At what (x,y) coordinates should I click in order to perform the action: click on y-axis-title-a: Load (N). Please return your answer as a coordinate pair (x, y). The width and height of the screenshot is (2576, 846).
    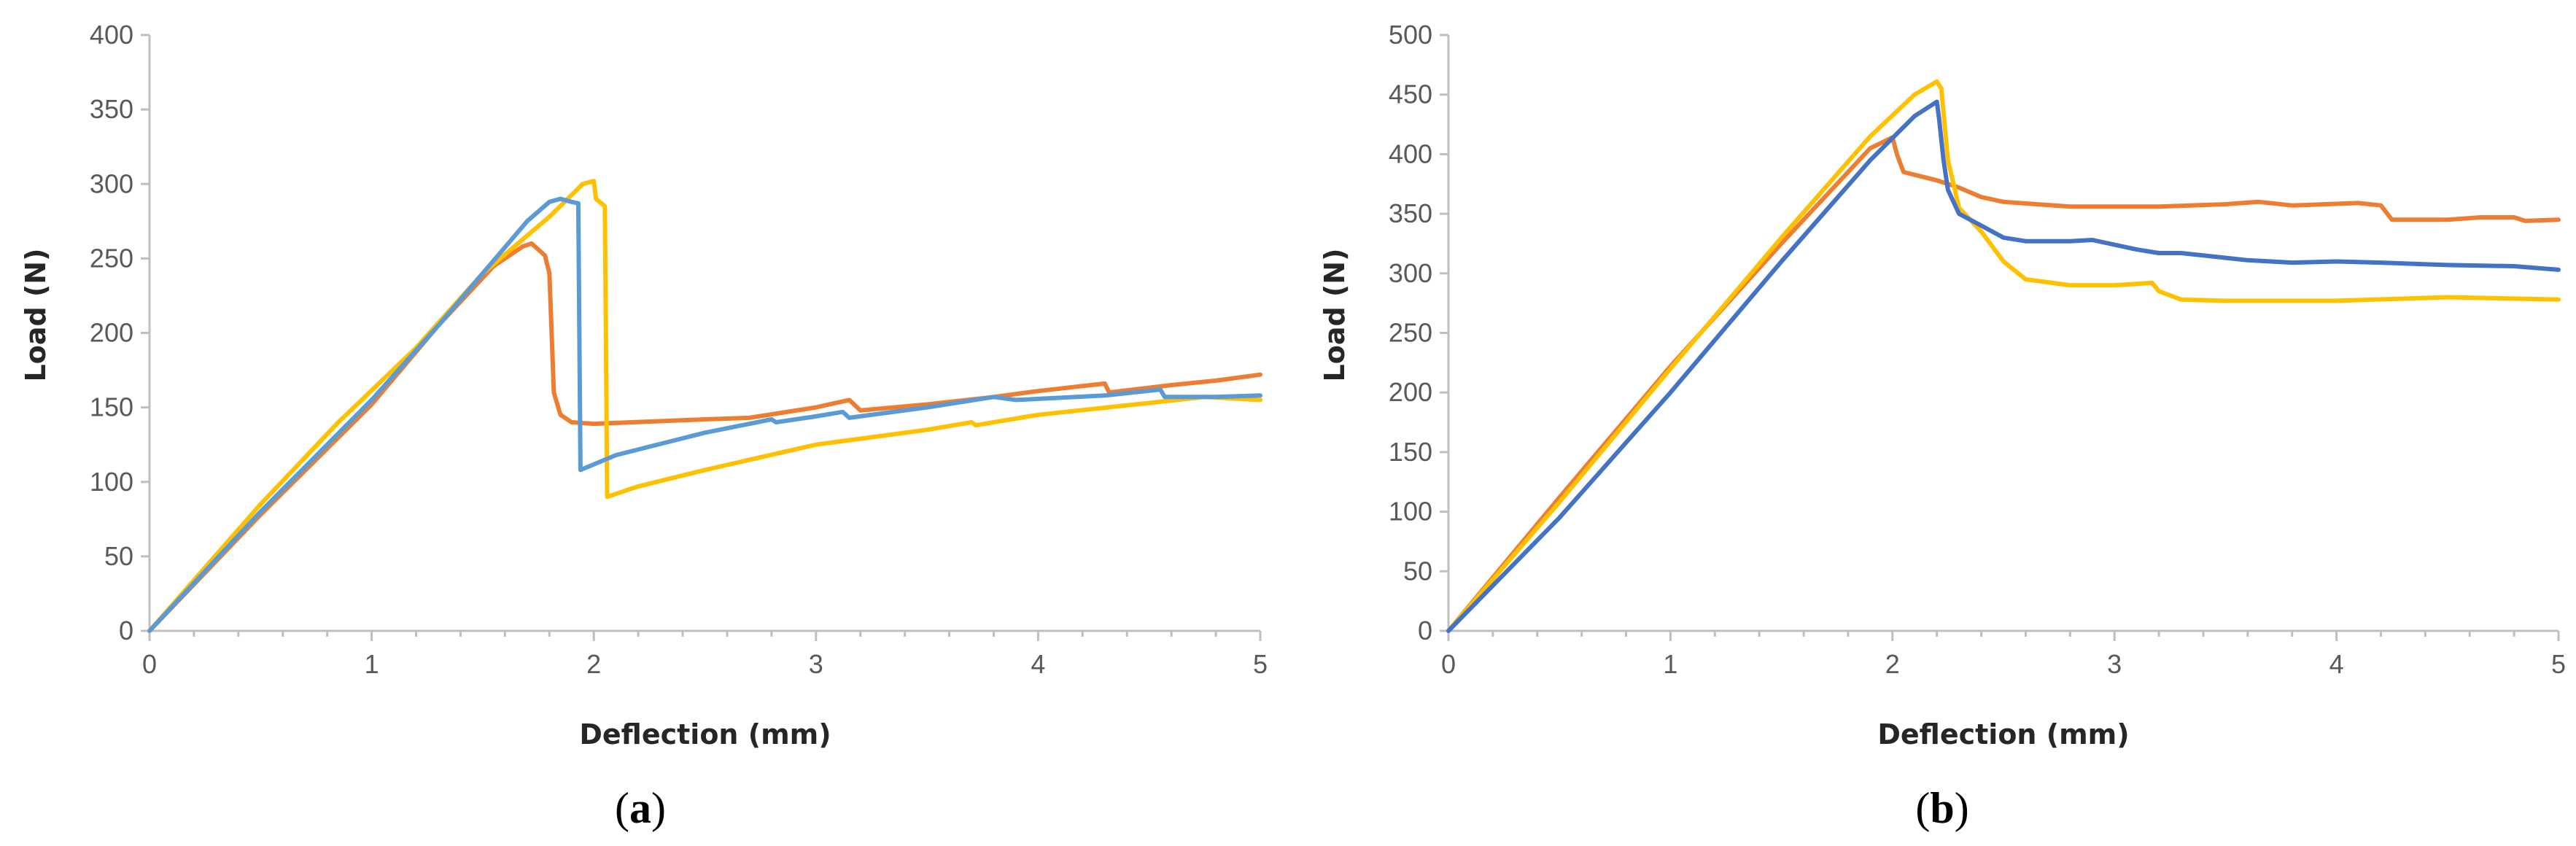
    Looking at the image, I should click on (36, 315).